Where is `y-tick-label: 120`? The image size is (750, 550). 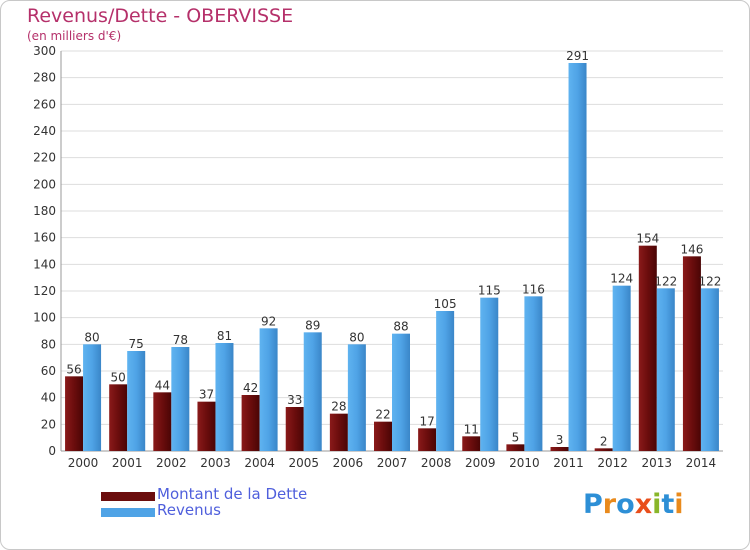
y-tick-label: 120 is located at coordinates (44, 291).